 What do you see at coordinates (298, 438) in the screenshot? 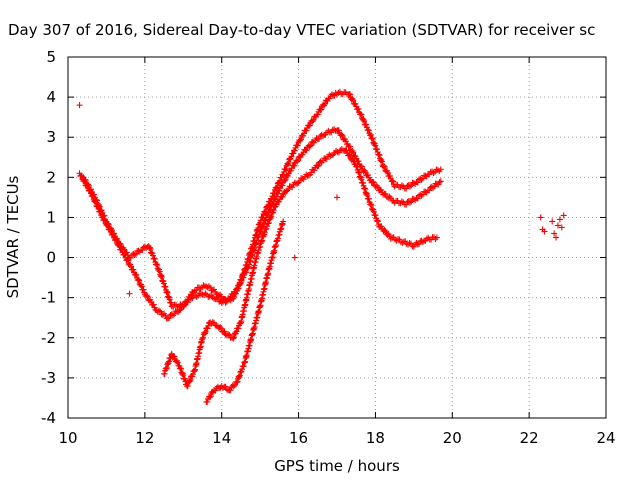
I see `x-tick-label: 16` at bounding box center [298, 438].